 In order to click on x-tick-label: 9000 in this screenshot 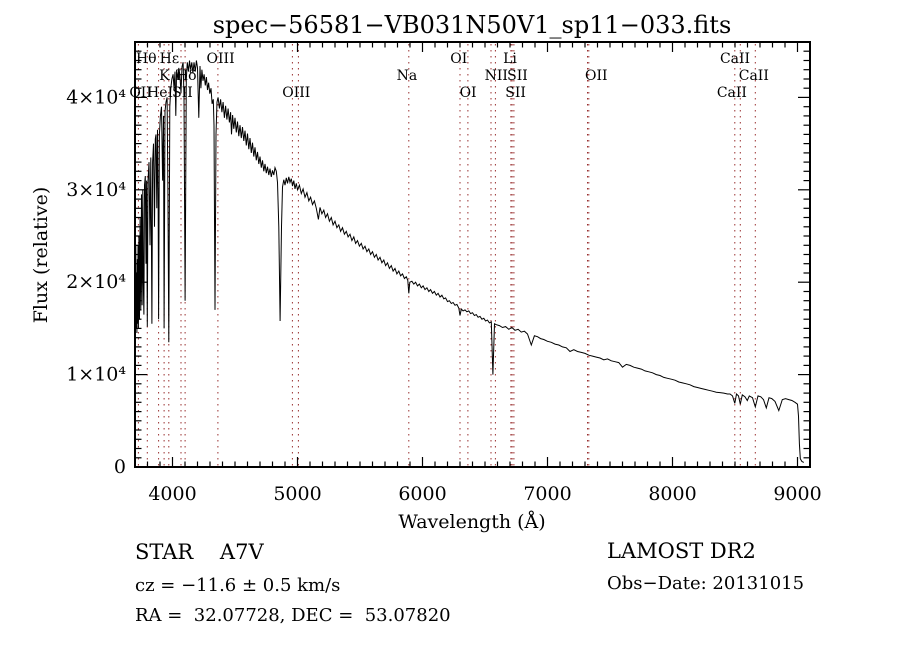, I will do `click(797, 494)`.